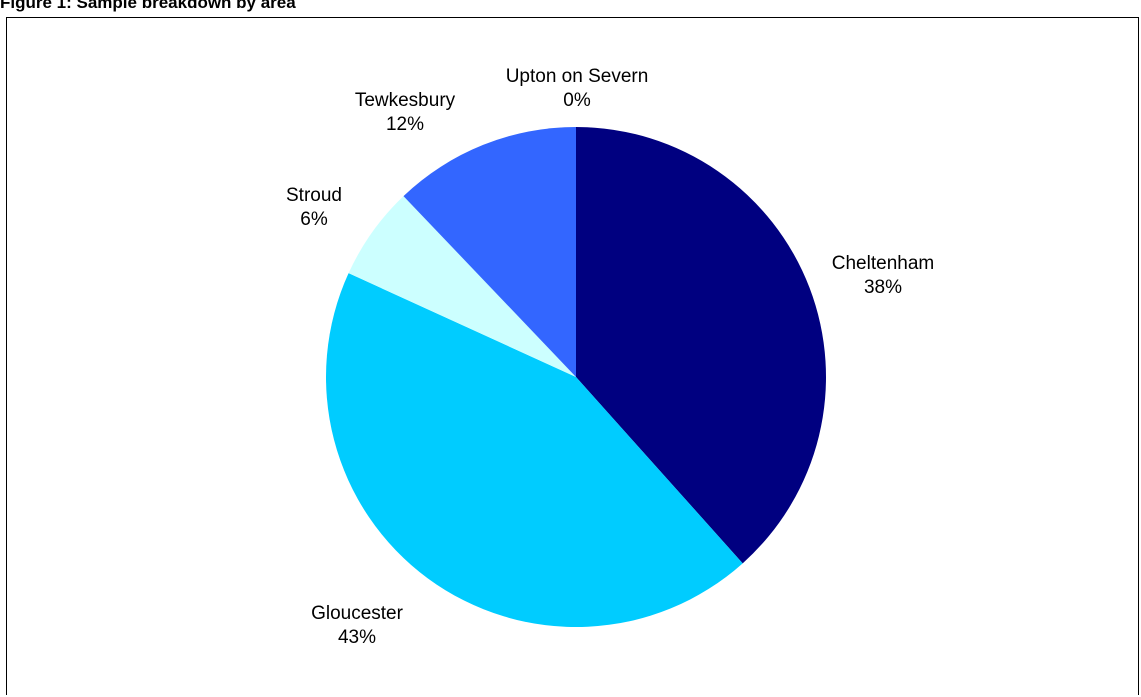 This screenshot has height=697, width=1141. Describe the element at coordinates (462, 286) in the screenshot. I see `pie-slice-stroud` at that location.